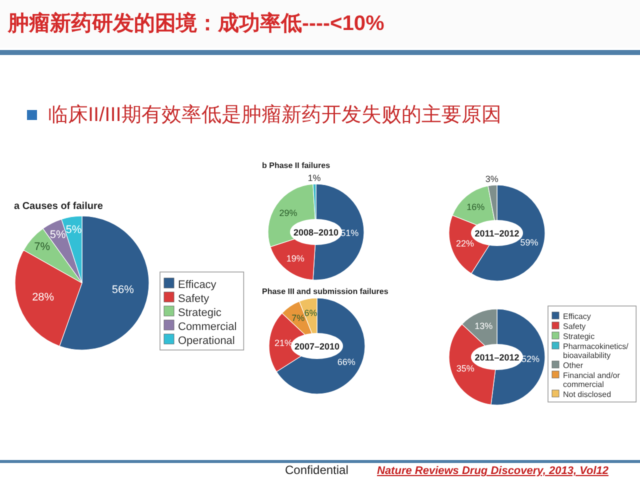 The height and width of the screenshot is (480, 640). Describe the element at coordinates (491, 179) in the screenshot. I see `data-label: 3%` at that location.